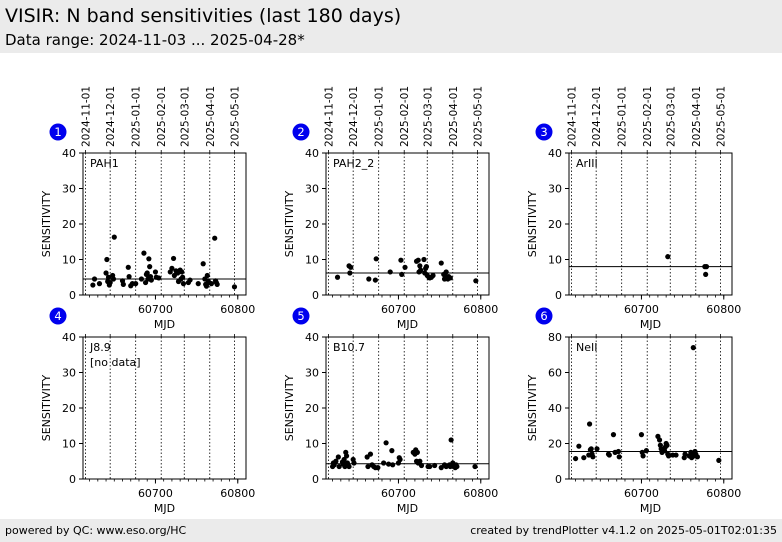 This screenshot has width=782, height=542. Describe the element at coordinates (543, 316) in the screenshot. I see `panel-number: 6` at that location.